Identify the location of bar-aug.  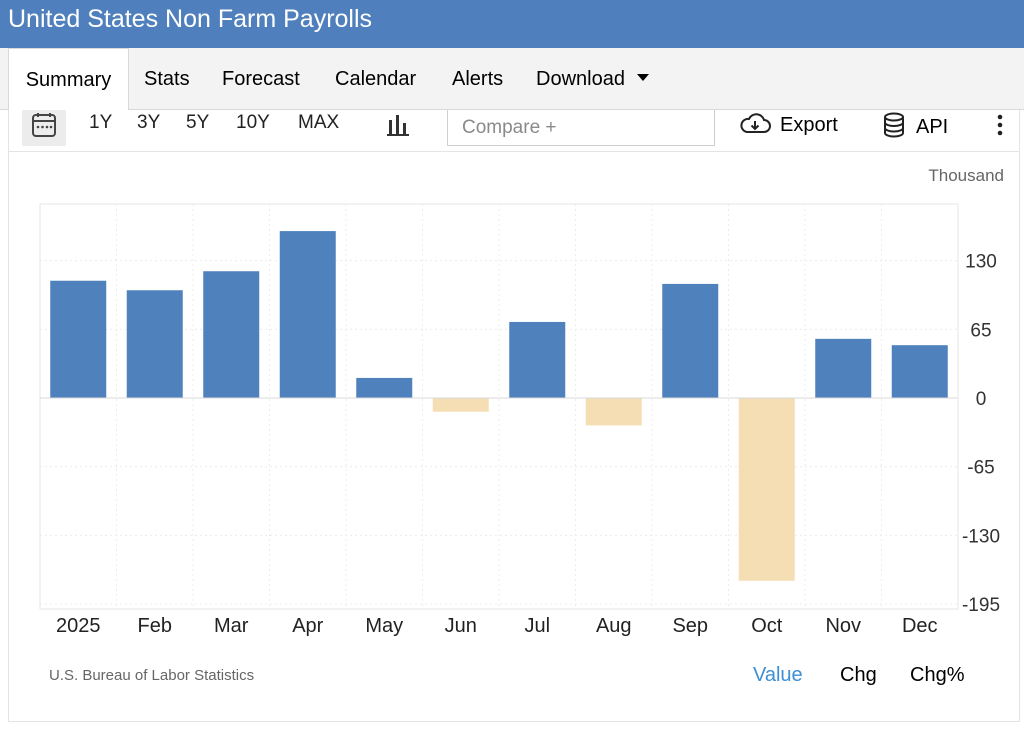
(613, 412).